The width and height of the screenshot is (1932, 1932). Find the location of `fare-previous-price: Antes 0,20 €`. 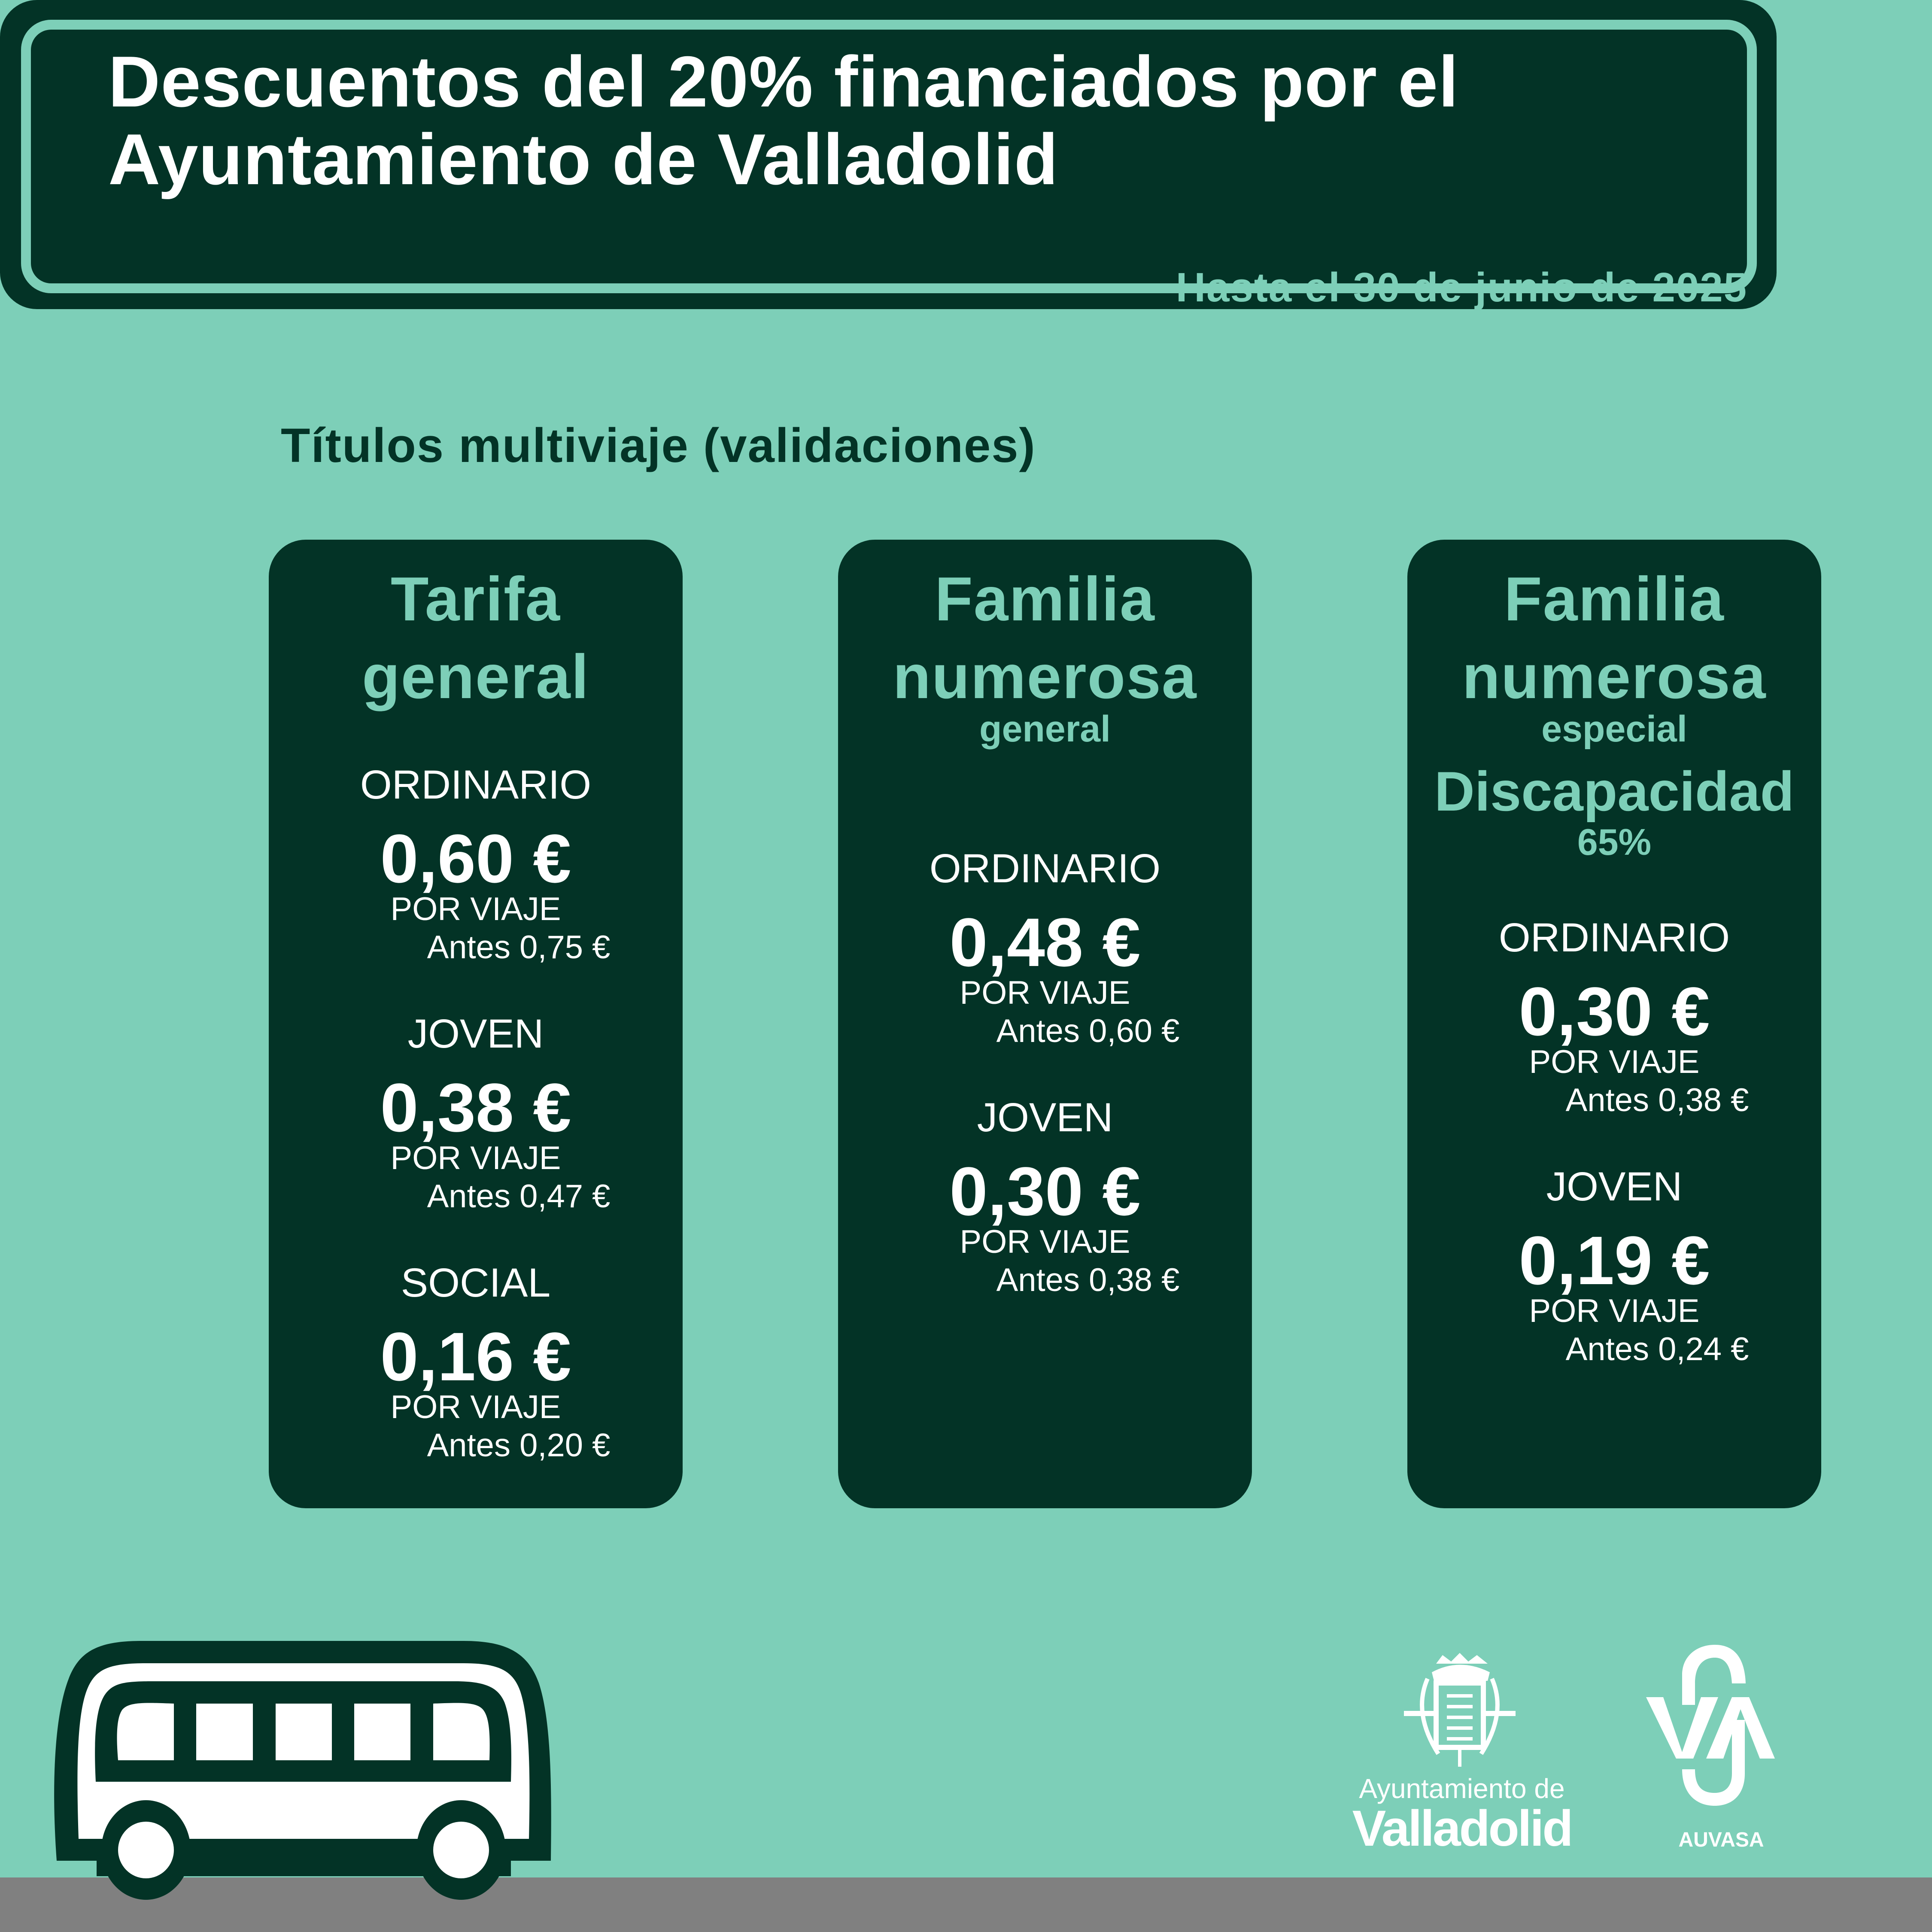

fare-previous-price: Antes 0,20 € is located at coordinates (519, 1445).